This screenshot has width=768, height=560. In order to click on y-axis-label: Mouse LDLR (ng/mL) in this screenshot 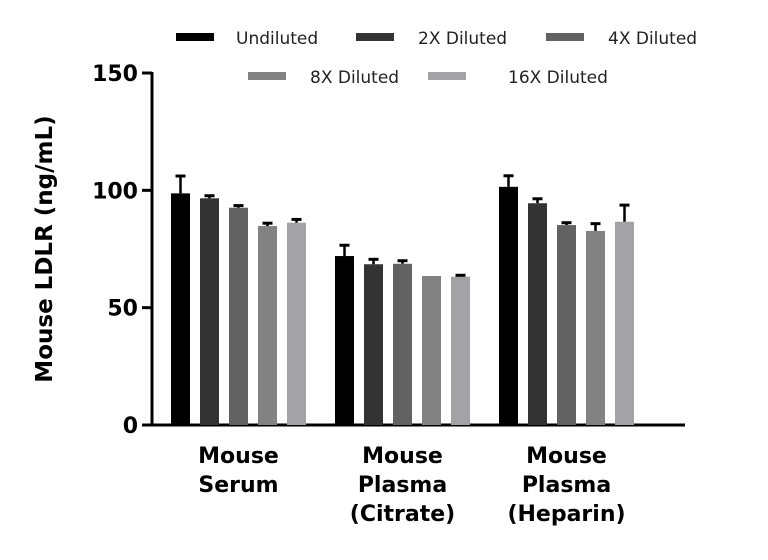, I will do `click(45, 248)`.